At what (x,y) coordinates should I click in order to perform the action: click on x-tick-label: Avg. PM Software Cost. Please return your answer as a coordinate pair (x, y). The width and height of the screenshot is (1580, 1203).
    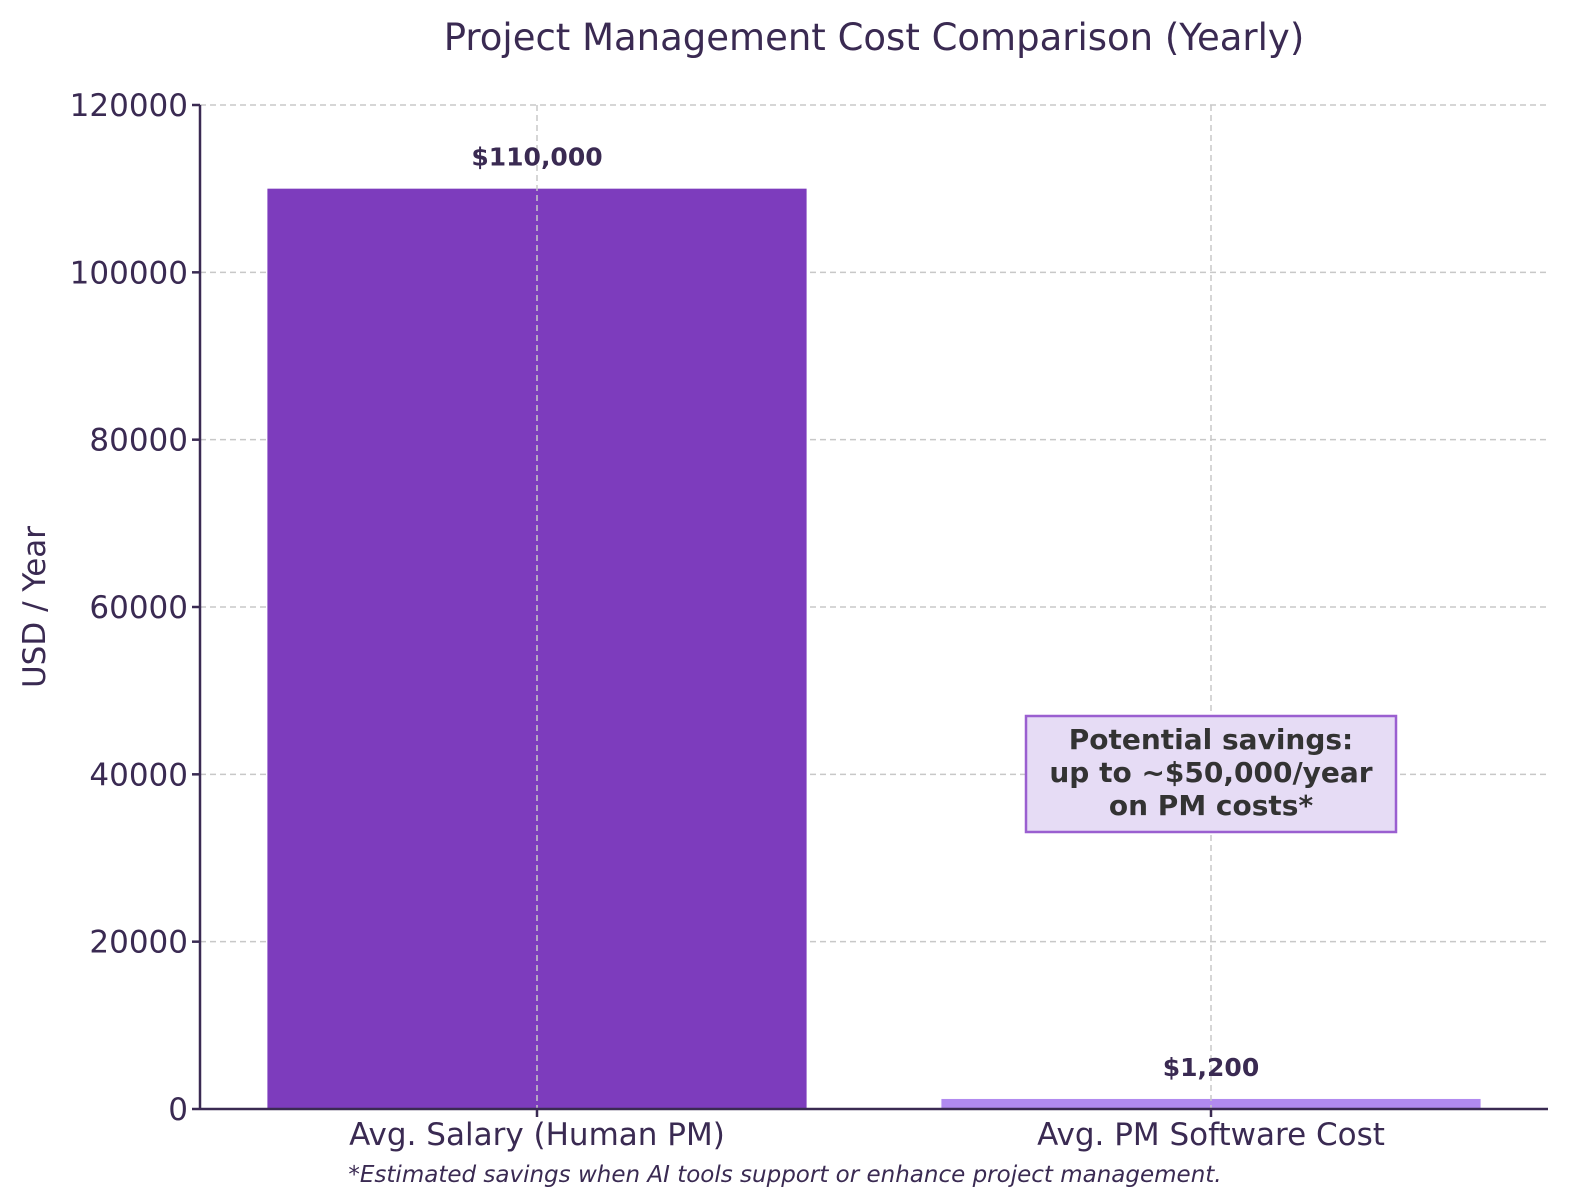
    Looking at the image, I should click on (1211, 1135).